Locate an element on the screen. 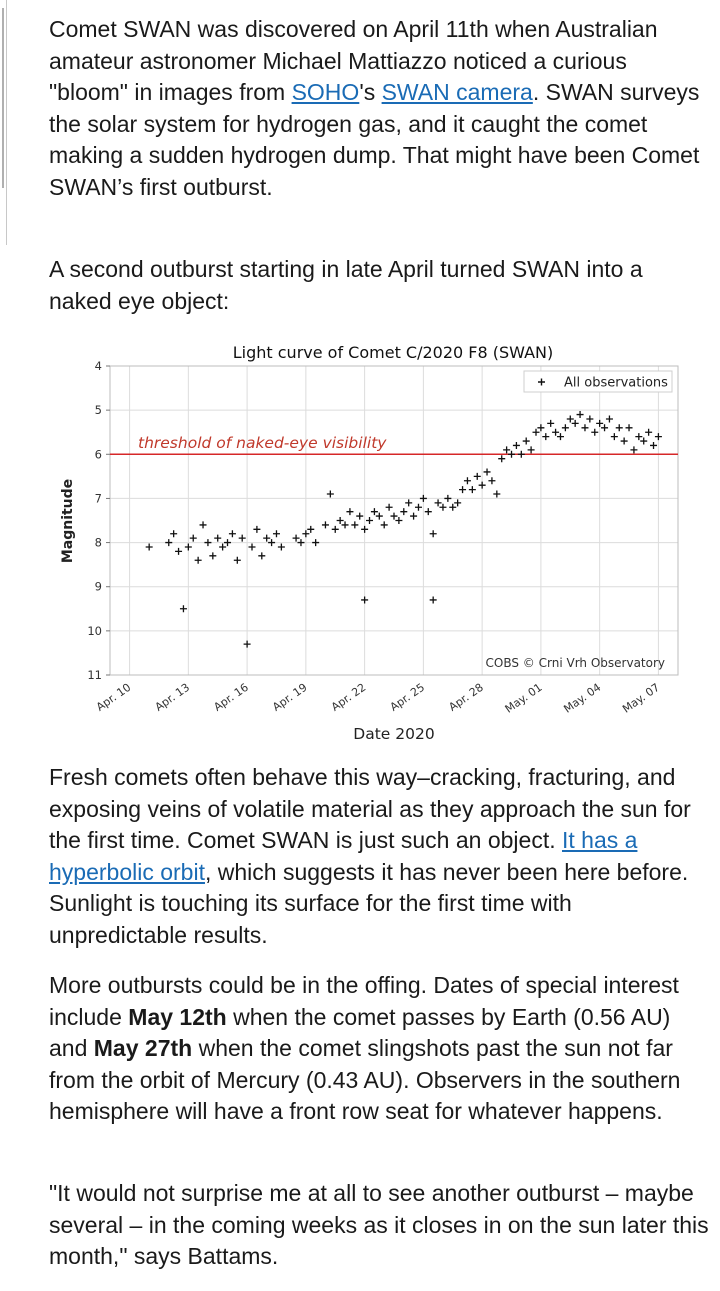 Image resolution: width=720 pixels, height=1291 pixels. x-tick-label: May. 04 is located at coordinates (582, 698).